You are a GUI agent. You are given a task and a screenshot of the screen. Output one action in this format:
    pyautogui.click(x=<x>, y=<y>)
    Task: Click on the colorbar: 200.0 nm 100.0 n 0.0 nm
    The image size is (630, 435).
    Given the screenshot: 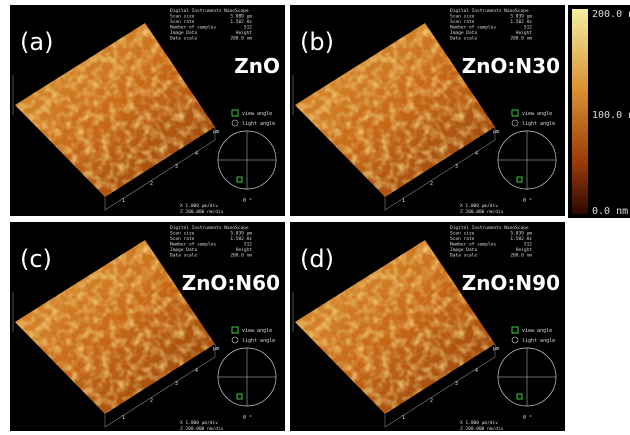 What is the action you would take?
    pyautogui.click(x=599, y=111)
    